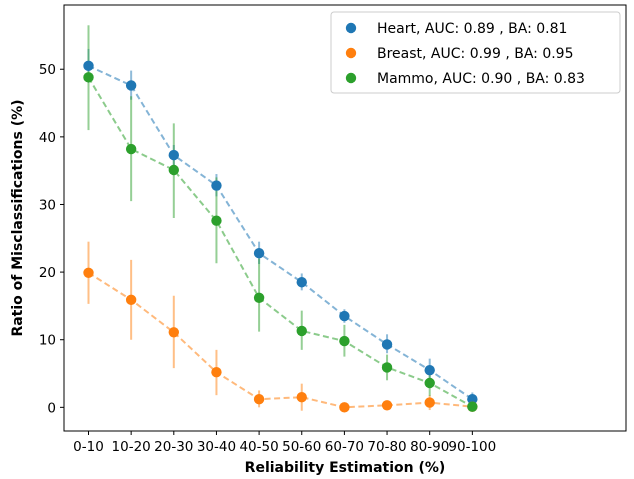 The width and height of the screenshot is (634, 479). I want to click on legend-frame, so click(475, 52).